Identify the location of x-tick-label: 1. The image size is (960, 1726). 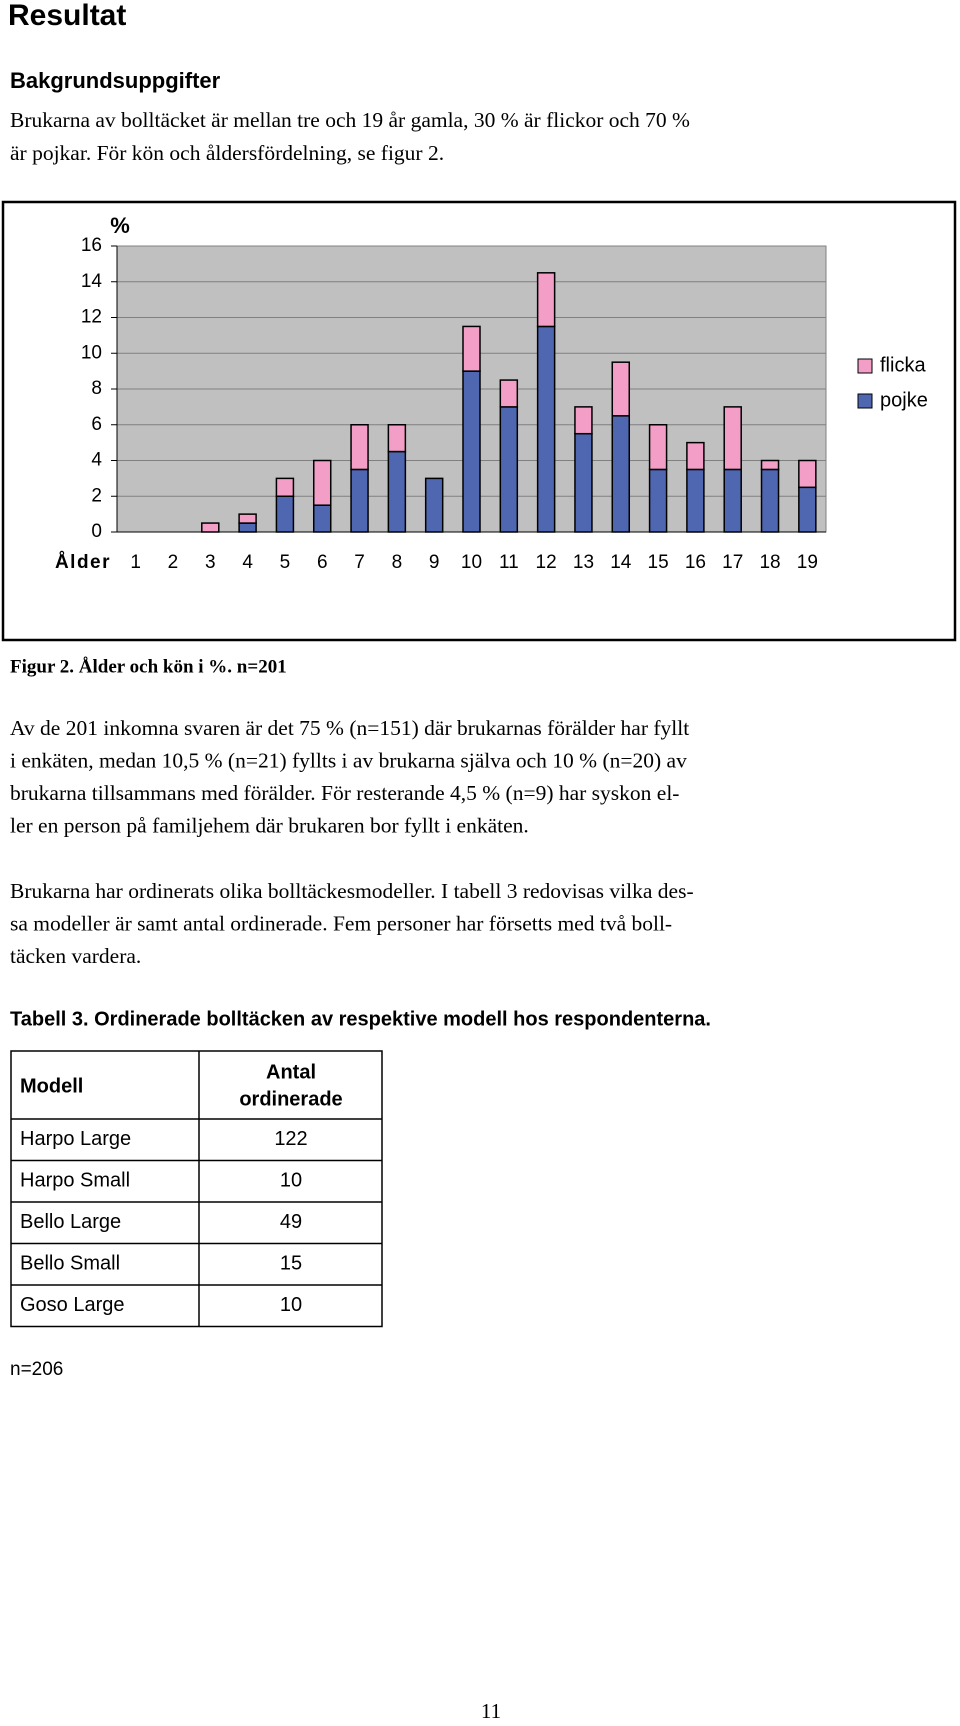
(135, 562).